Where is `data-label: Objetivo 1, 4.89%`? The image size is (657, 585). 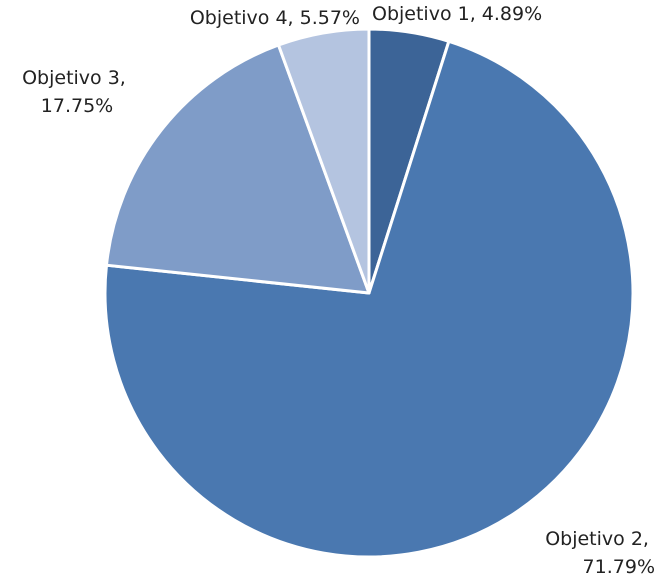
data-label: Objetivo 1, 4.89% is located at coordinates (457, 14).